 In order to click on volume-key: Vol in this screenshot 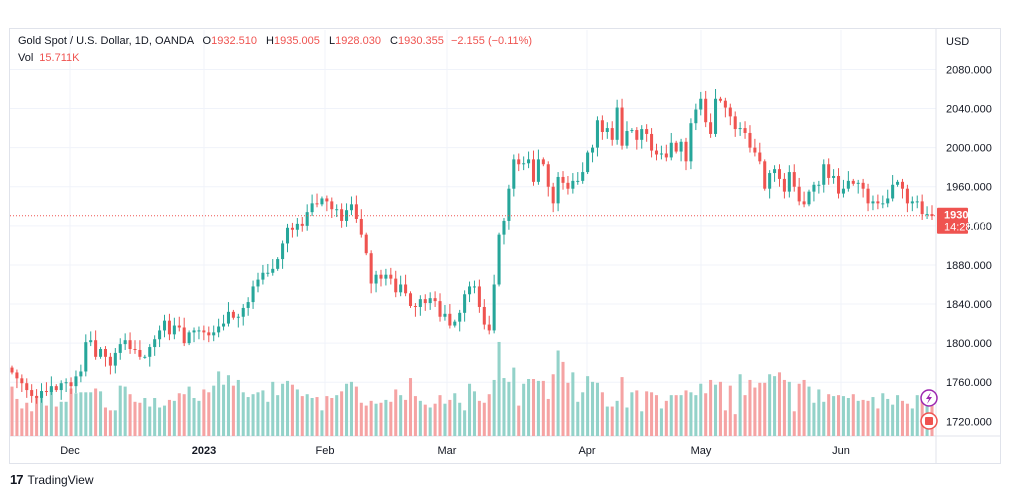, I will do `click(26, 58)`.